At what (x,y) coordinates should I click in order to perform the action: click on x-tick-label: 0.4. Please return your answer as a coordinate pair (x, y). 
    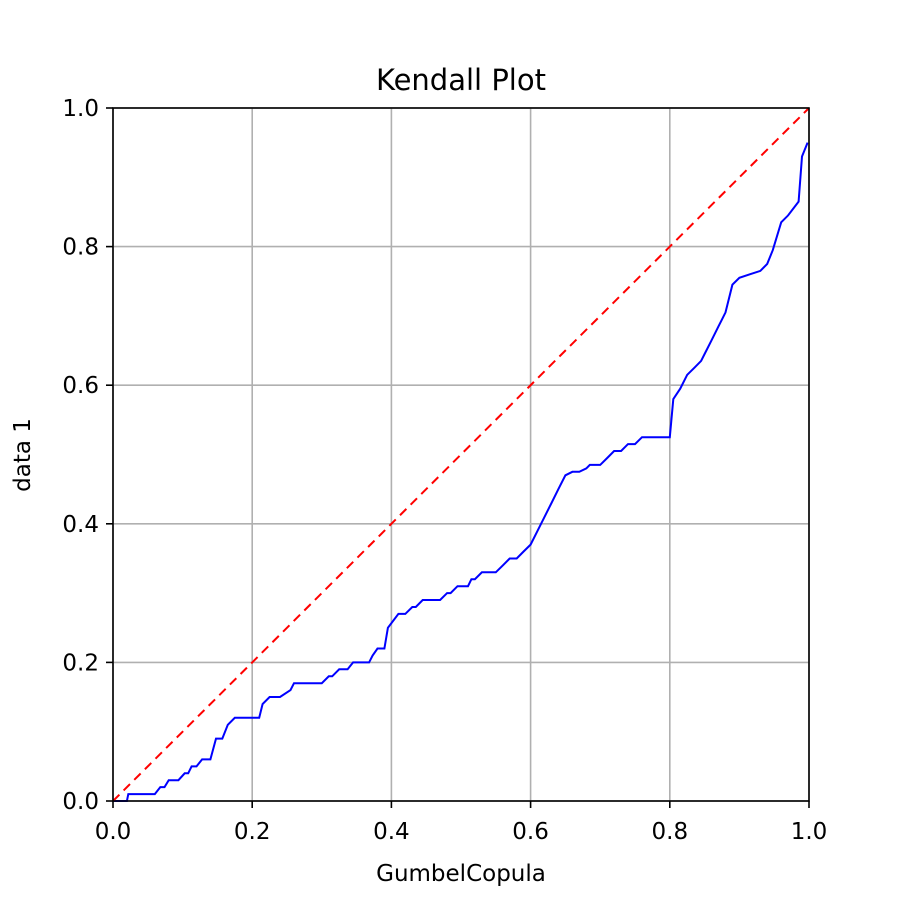
    Looking at the image, I should click on (391, 832).